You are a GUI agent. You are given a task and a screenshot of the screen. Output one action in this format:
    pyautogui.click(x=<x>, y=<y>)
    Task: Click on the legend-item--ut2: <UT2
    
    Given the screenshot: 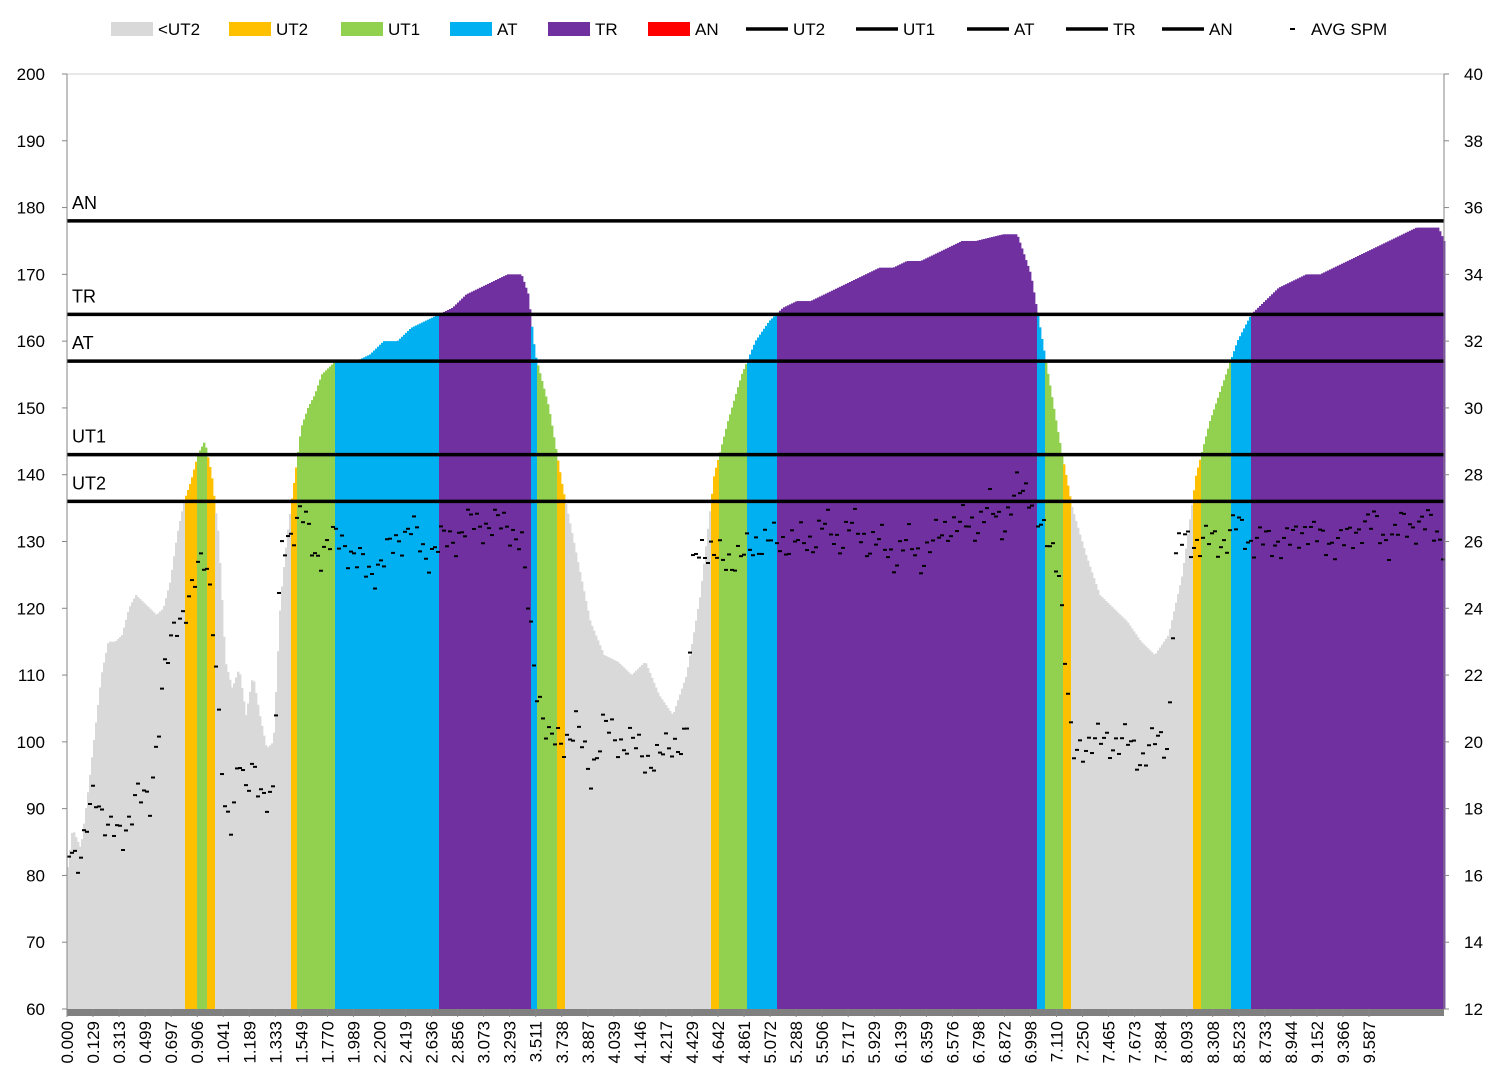 What is the action you would take?
    pyautogui.click(x=155, y=29)
    